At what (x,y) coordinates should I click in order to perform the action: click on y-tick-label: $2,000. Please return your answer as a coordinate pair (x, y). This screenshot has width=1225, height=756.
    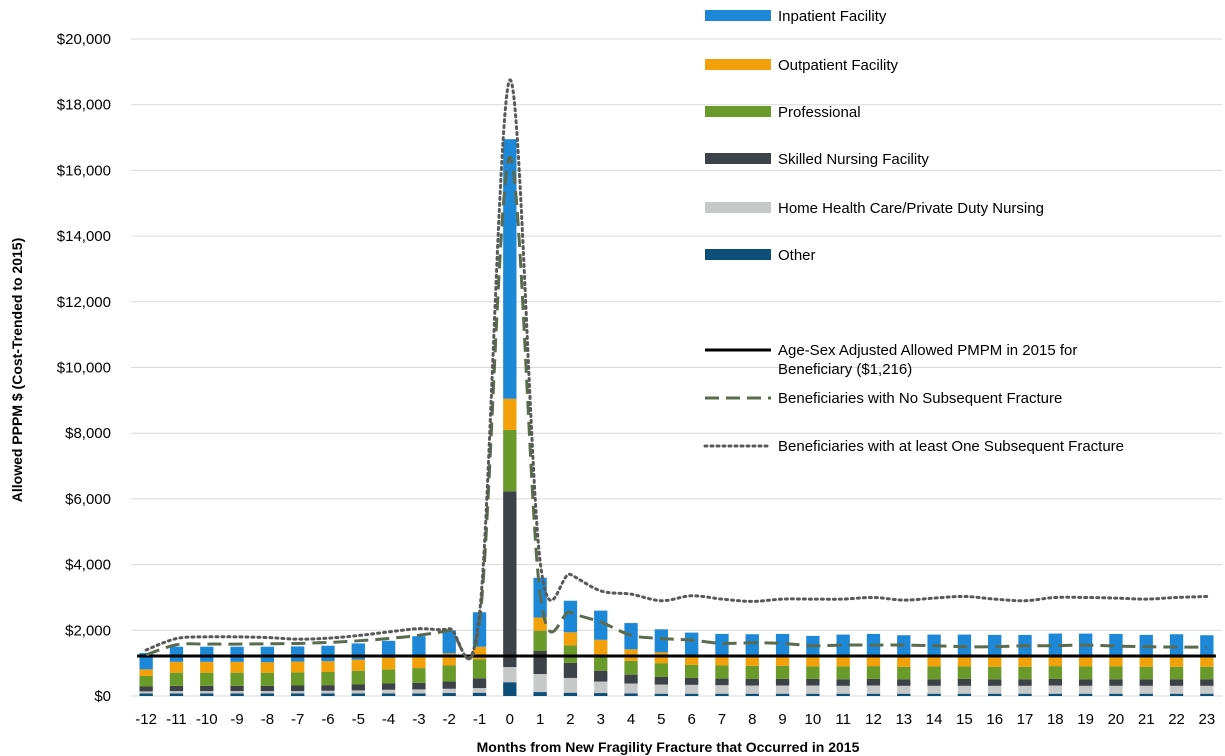
    Looking at the image, I should click on (88, 630).